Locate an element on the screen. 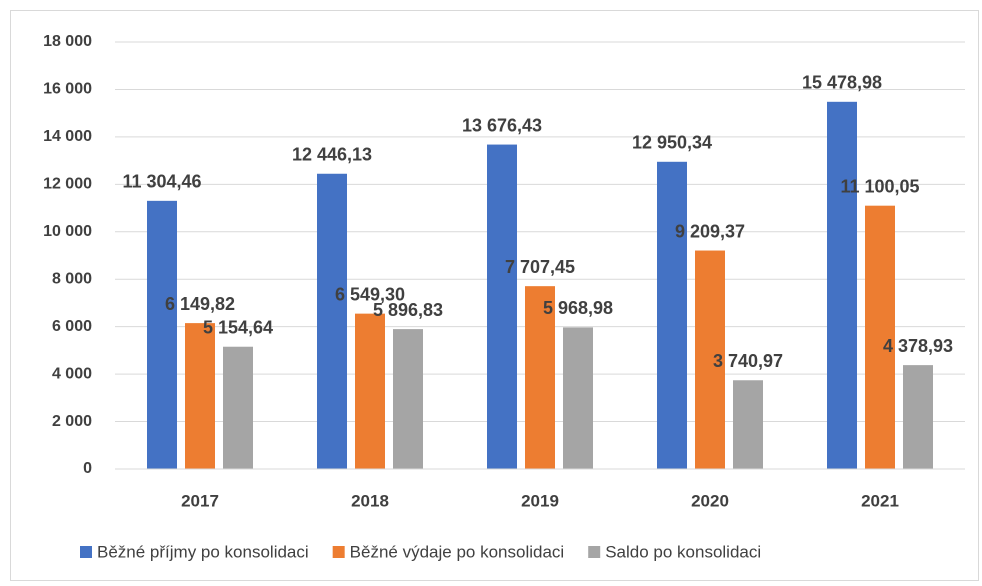 The image size is (982, 586). data-label: 11 100,05 is located at coordinates (879, 186).